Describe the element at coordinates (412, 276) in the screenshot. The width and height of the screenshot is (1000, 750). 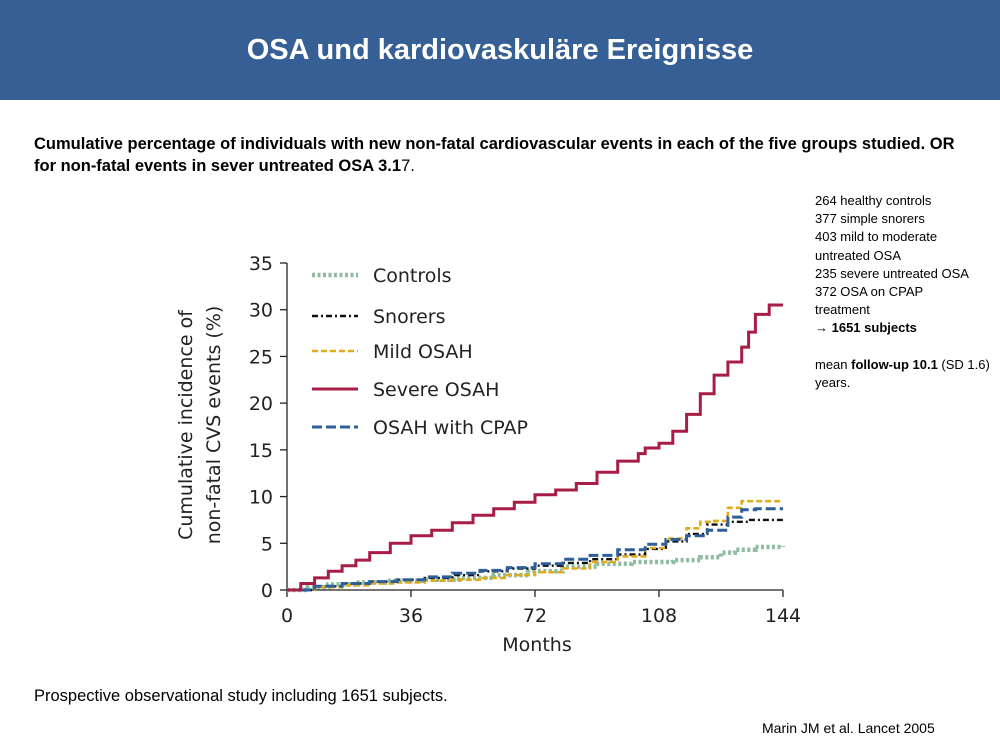
I see `legend-label: Controls` at that location.